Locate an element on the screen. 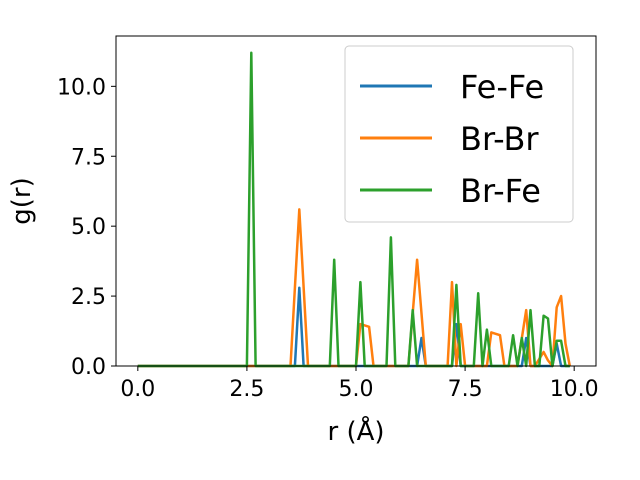 This screenshot has height=480, width=640. x-tick-label: 2.5 is located at coordinates (246, 389).